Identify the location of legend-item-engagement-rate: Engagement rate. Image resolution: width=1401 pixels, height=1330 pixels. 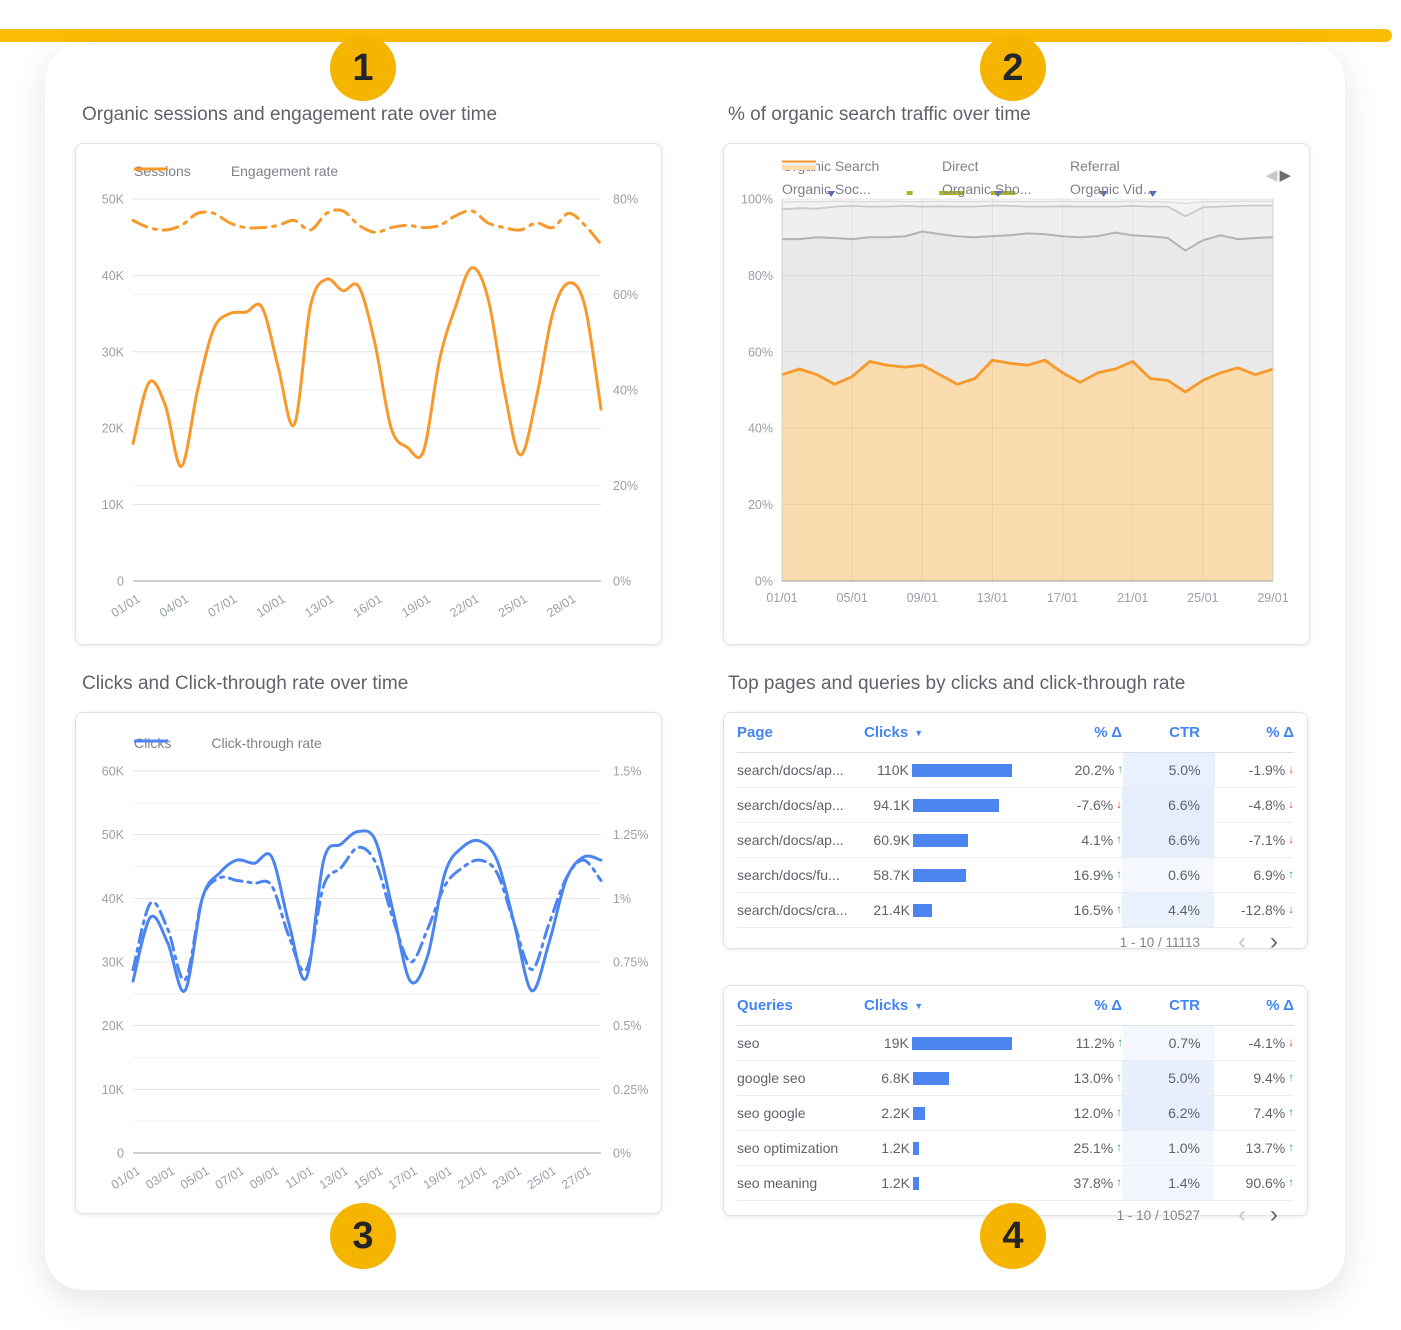
(236, 171).